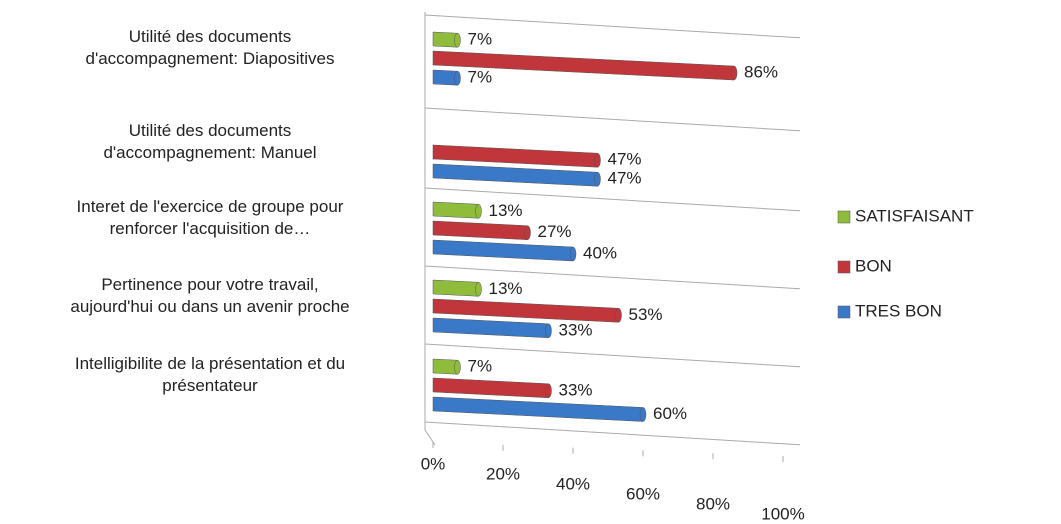 The image size is (1061, 524). What do you see at coordinates (914, 215) in the screenshot?
I see `legend-label: SATISFAISANT` at bounding box center [914, 215].